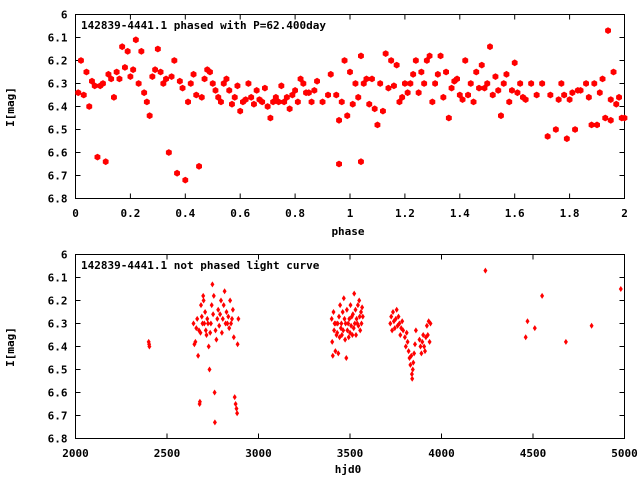  Describe the element at coordinates (58, 347) in the screenshot. I see `y-tick-label: 6.4` at that location.